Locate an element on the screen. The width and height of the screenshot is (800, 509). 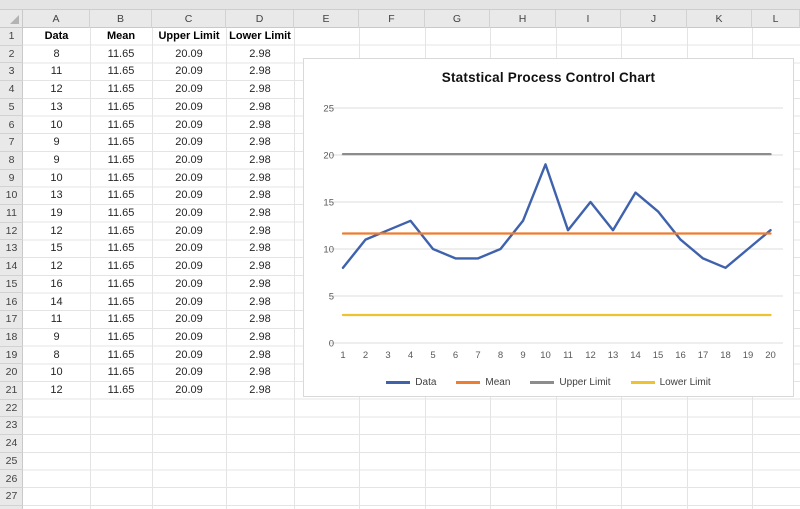
table-header-cell: Lower Limit is located at coordinates (260, 36).